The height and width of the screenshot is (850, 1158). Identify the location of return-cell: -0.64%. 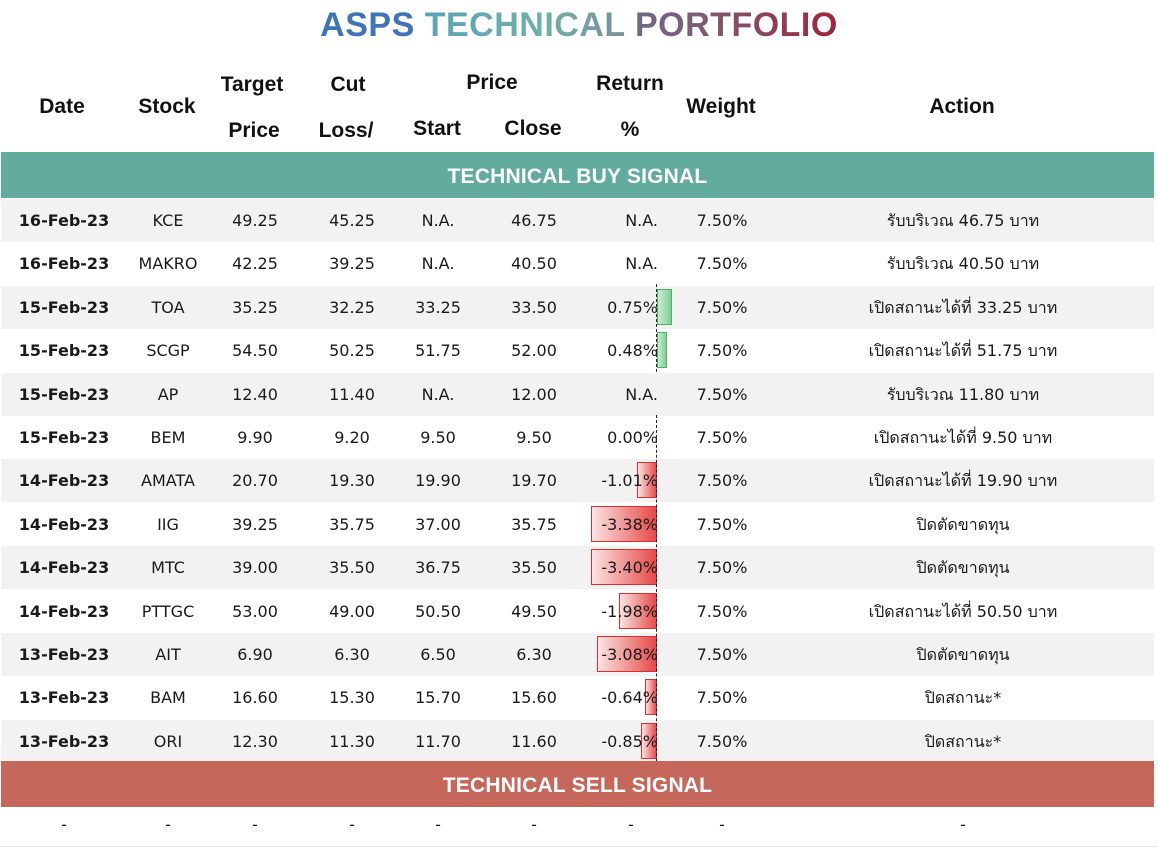
(629, 698).